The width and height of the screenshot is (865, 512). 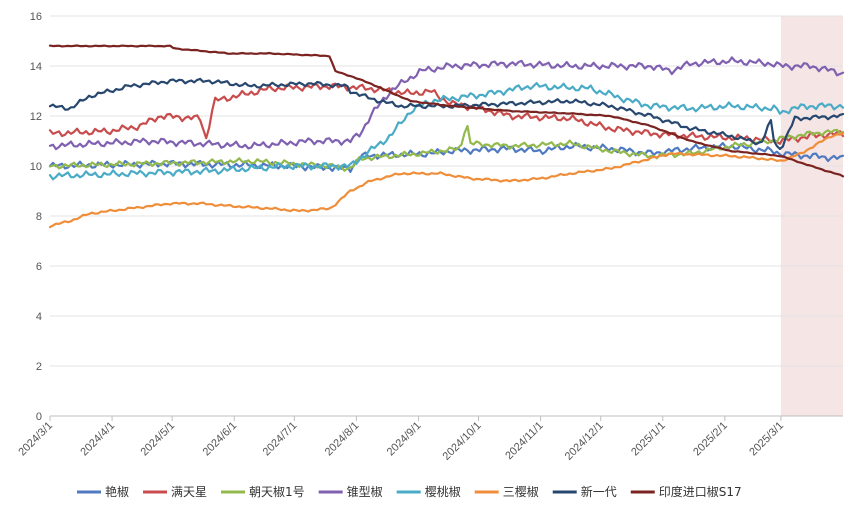 What do you see at coordinates (584, 441) in the screenshot?
I see `x-tick-label: 2024/12/1` at bounding box center [584, 441].